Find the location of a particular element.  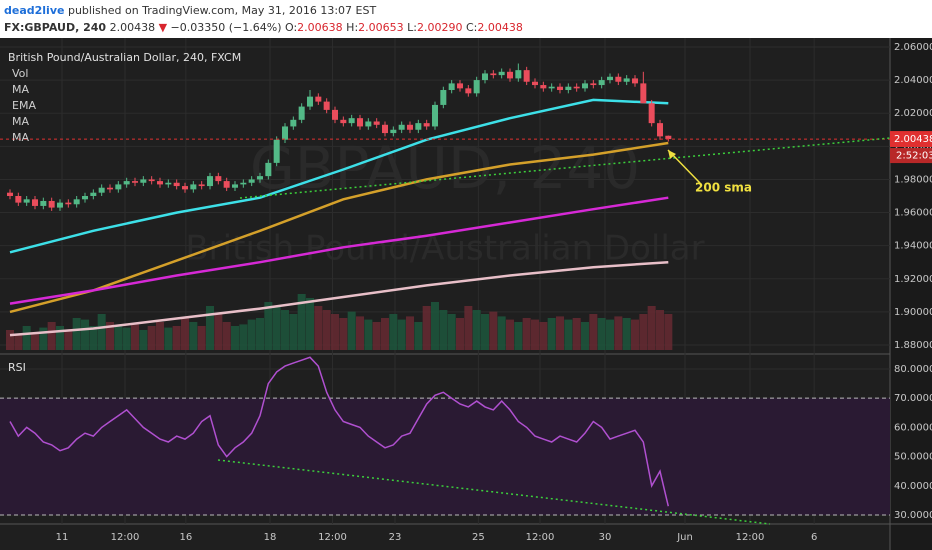

y-tick-label: 60.0000 is located at coordinates (913, 427).